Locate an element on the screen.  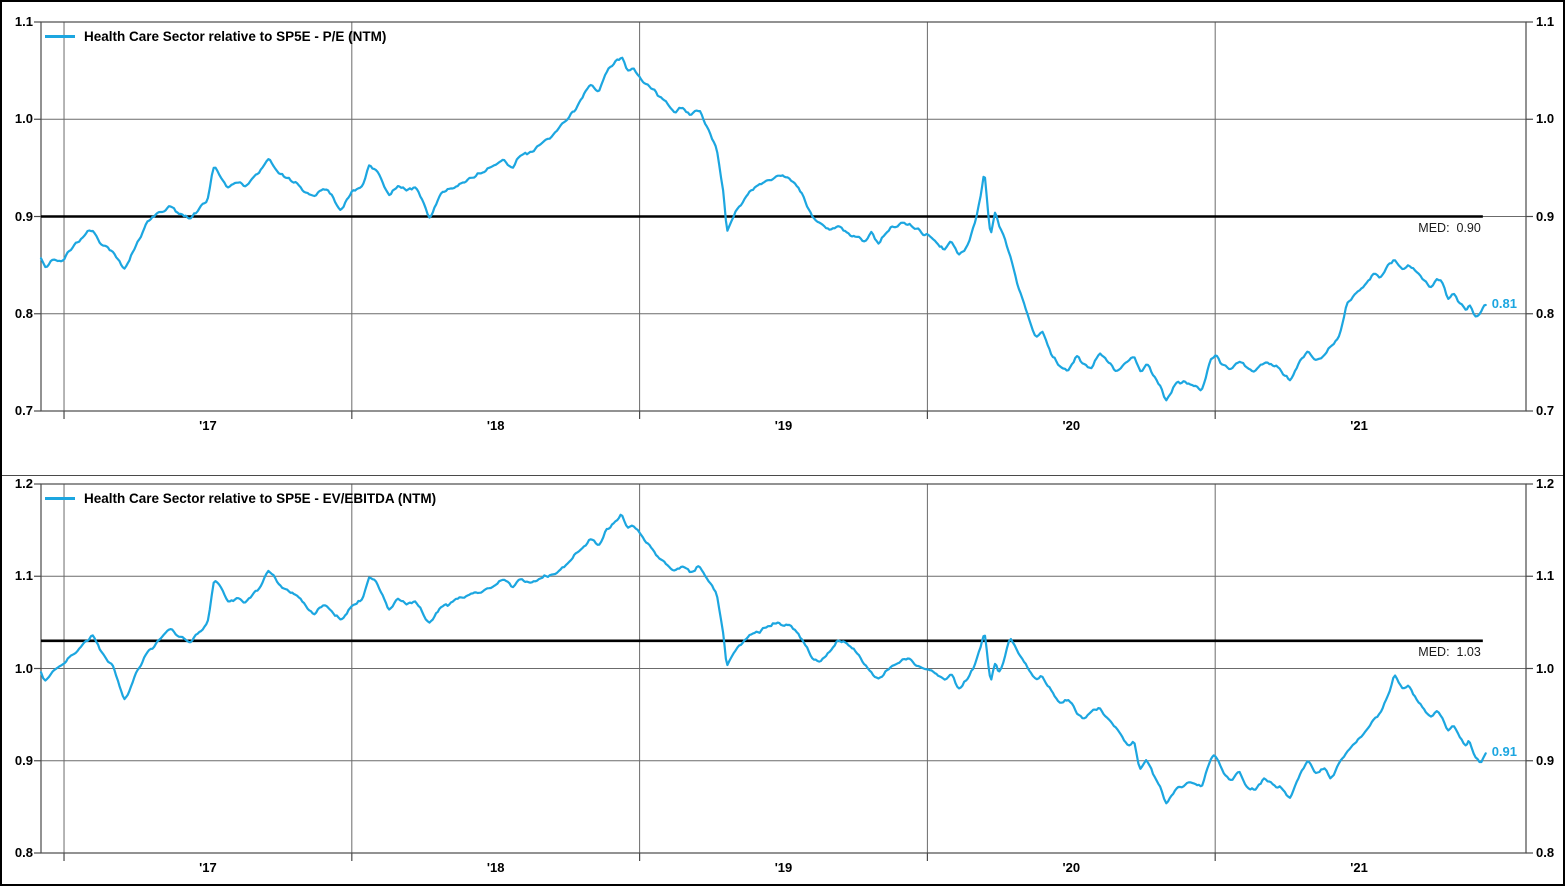
last-value-label: 0.91 is located at coordinates (1504, 752).